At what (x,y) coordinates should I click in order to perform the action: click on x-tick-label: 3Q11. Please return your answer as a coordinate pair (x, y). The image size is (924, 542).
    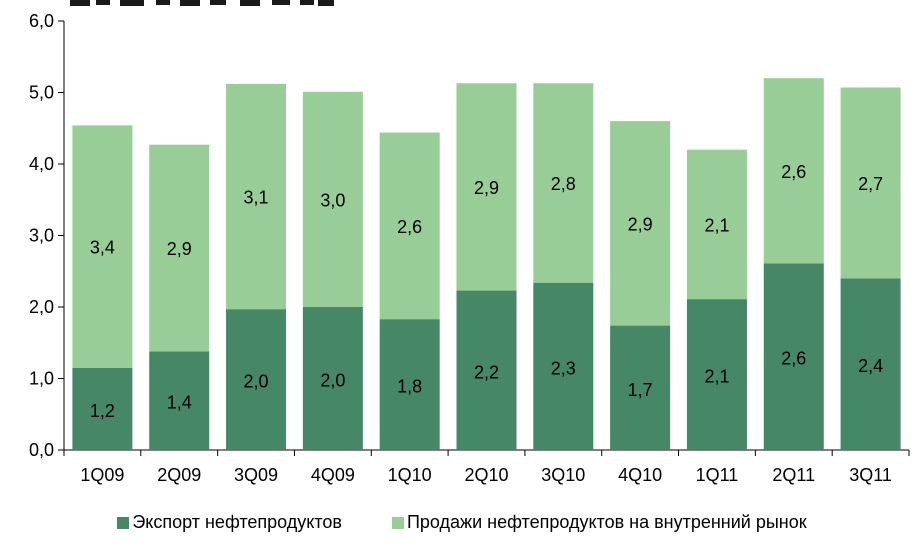
    Looking at the image, I should click on (870, 475).